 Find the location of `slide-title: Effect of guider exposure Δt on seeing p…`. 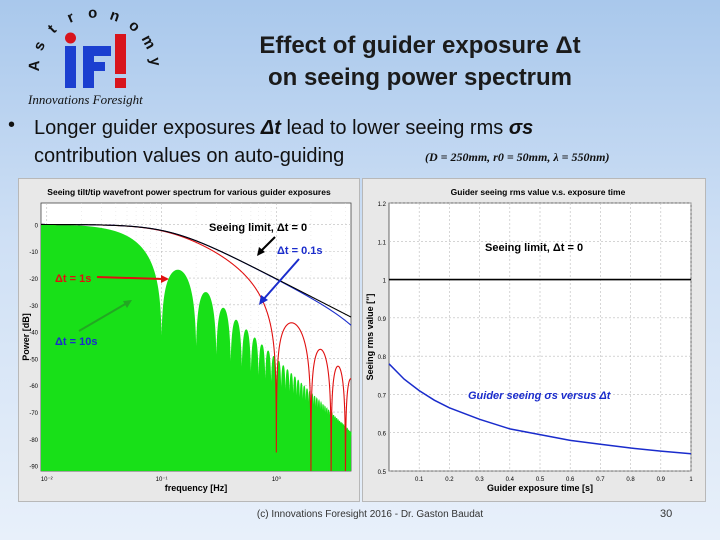

slide-title: Effect of guider exposure Δt on seeing p… is located at coordinates (420, 62).